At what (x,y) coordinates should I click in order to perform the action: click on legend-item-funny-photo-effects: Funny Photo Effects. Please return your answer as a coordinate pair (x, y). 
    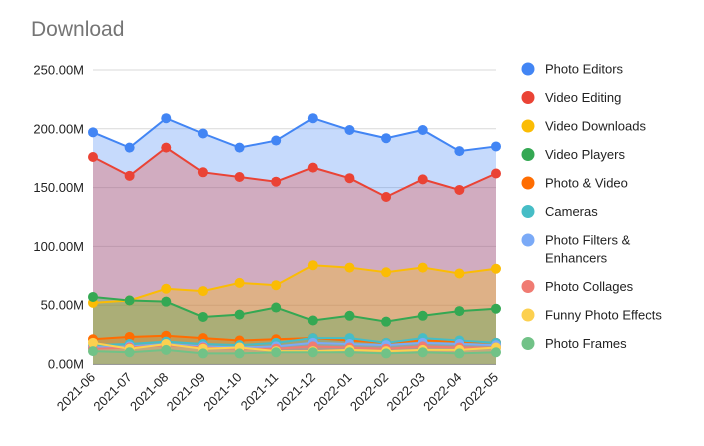
    Looking at the image, I should click on (592, 315).